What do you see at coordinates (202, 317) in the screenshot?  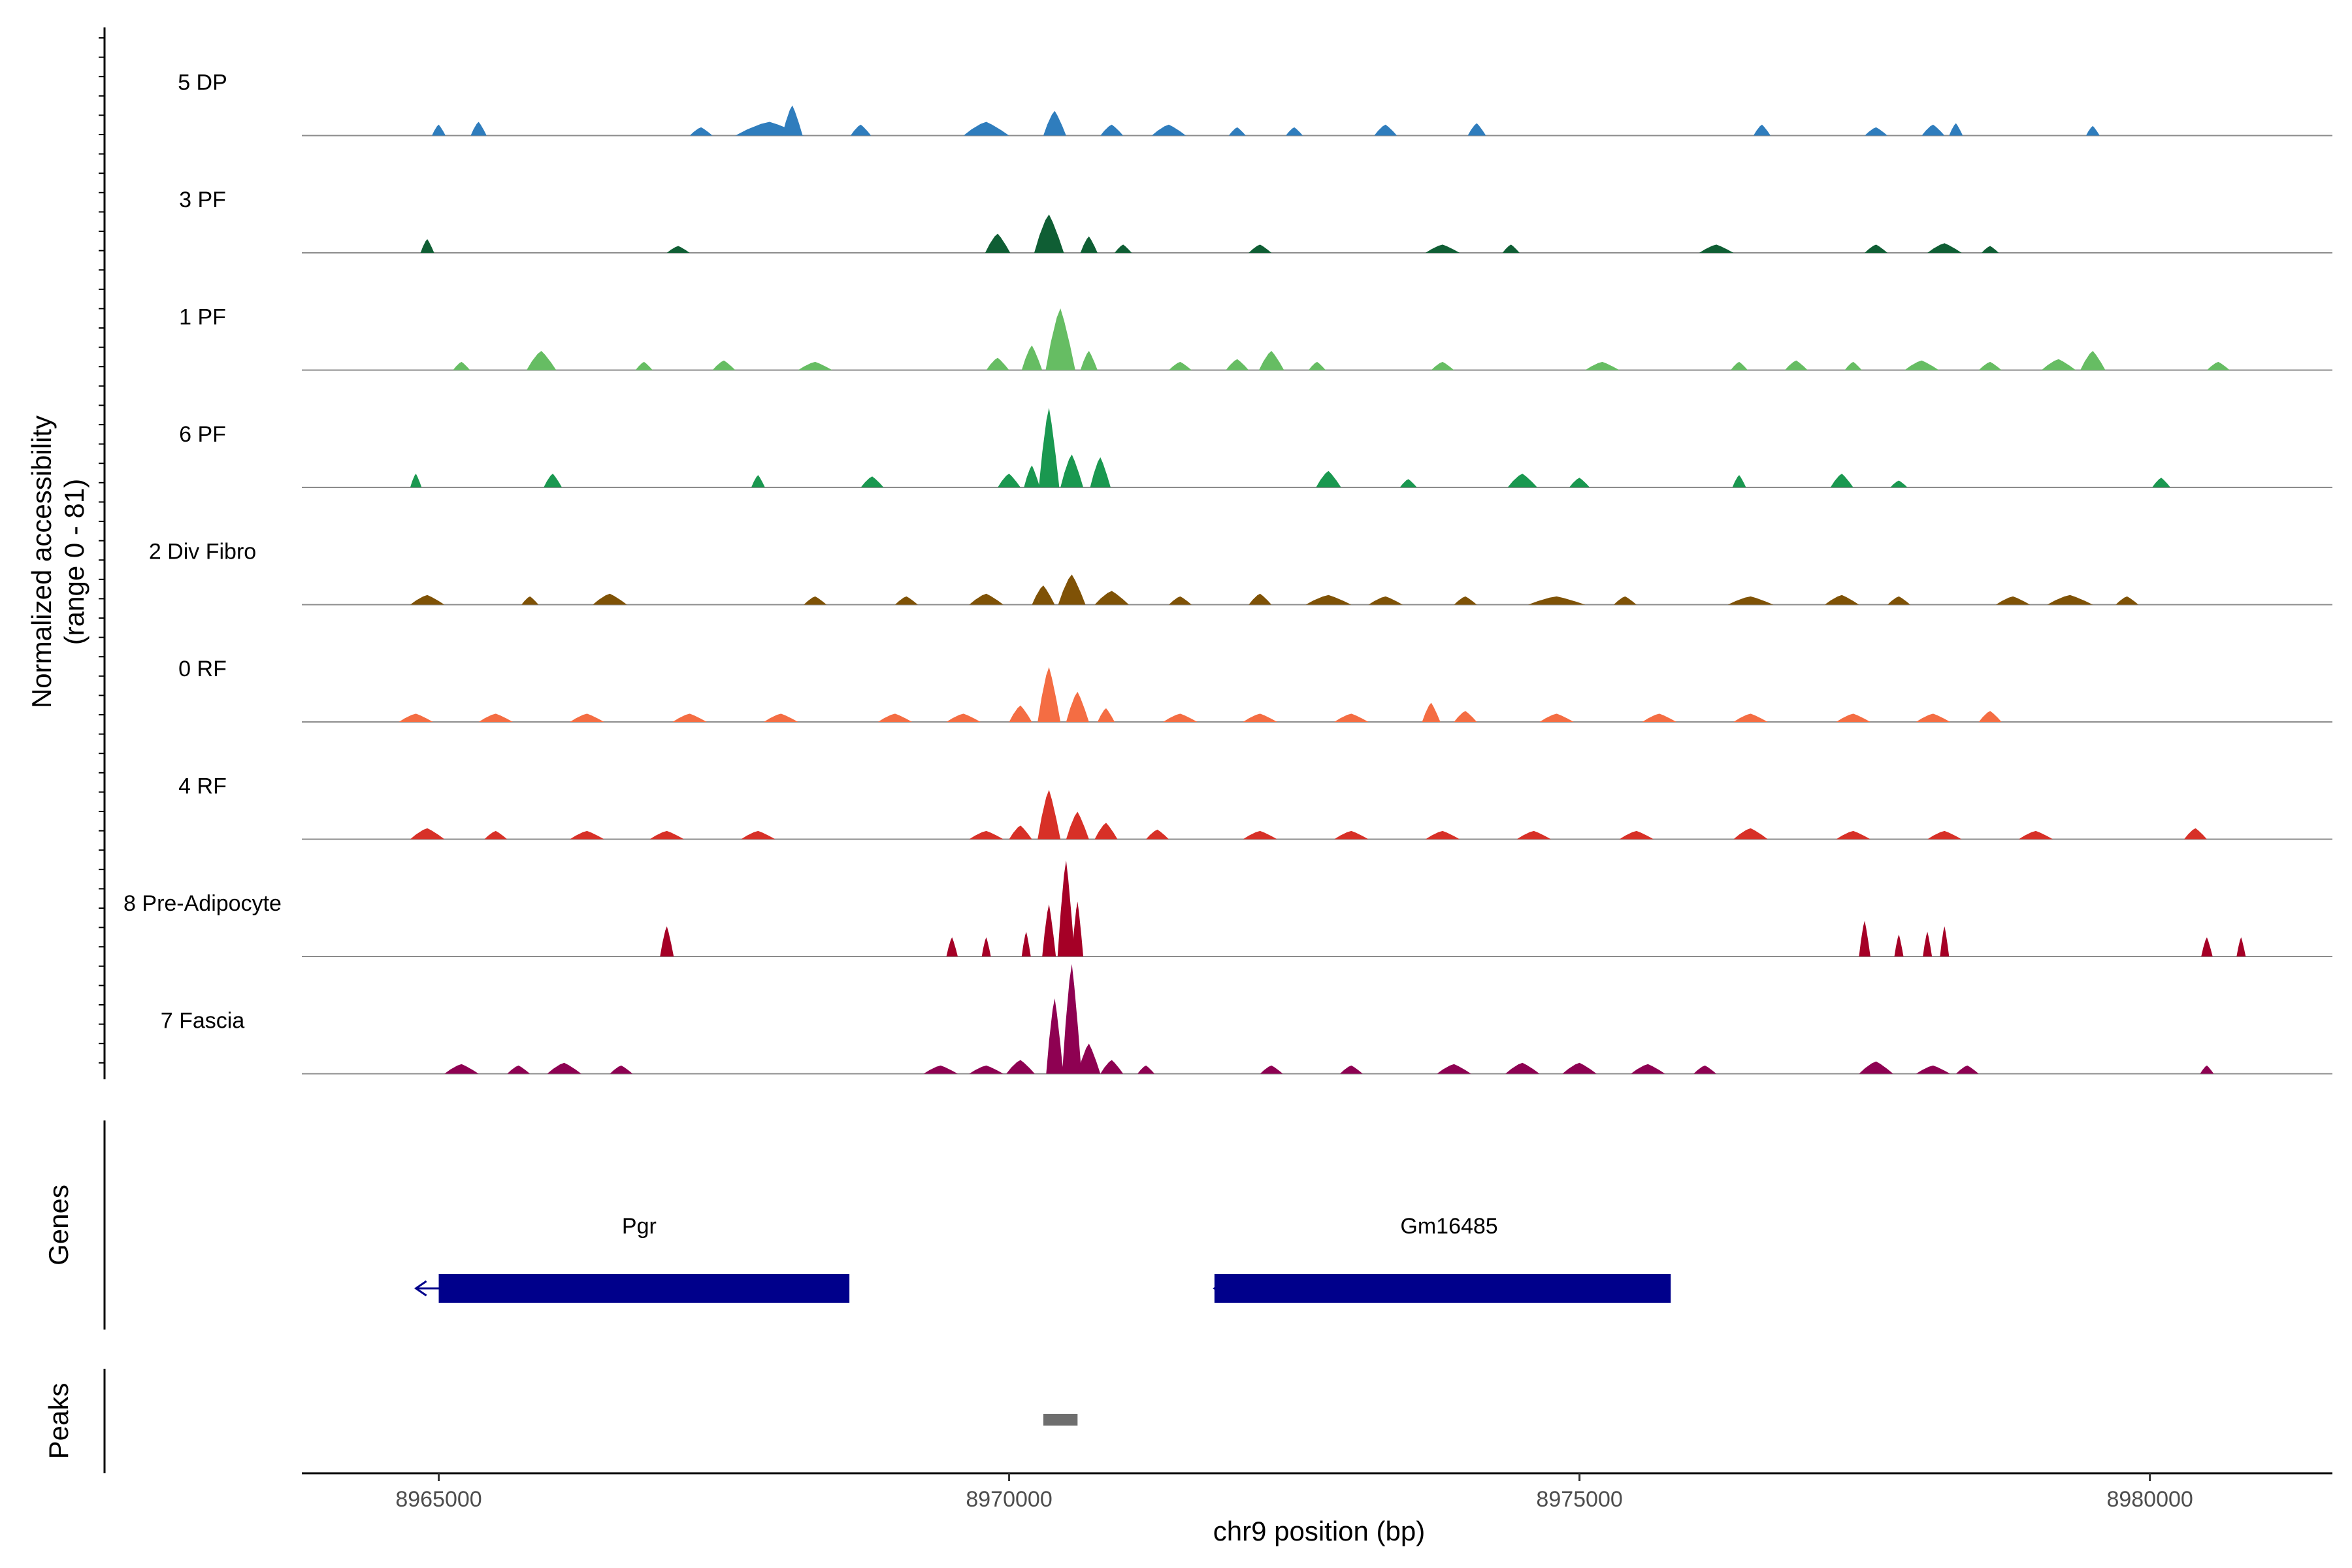 I see `track-label: 1 PF` at bounding box center [202, 317].